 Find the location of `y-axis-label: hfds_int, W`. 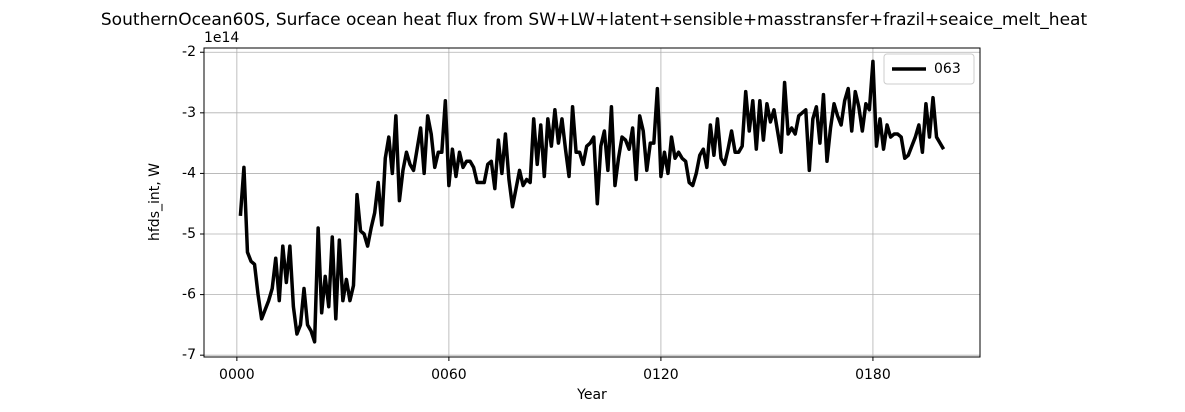

y-axis-label: hfds_int, W is located at coordinates (155, 202).